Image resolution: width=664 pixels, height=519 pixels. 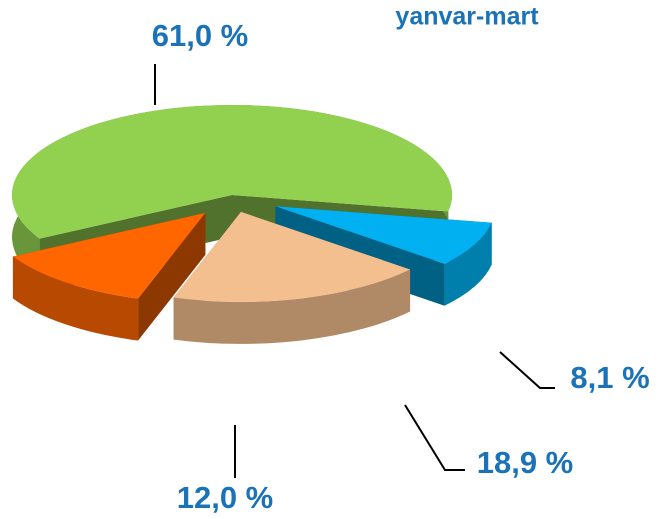 What do you see at coordinates (225, 497) in the screenshot?
I see `data-label: 12,0 %` at bounding box center [225, 497].